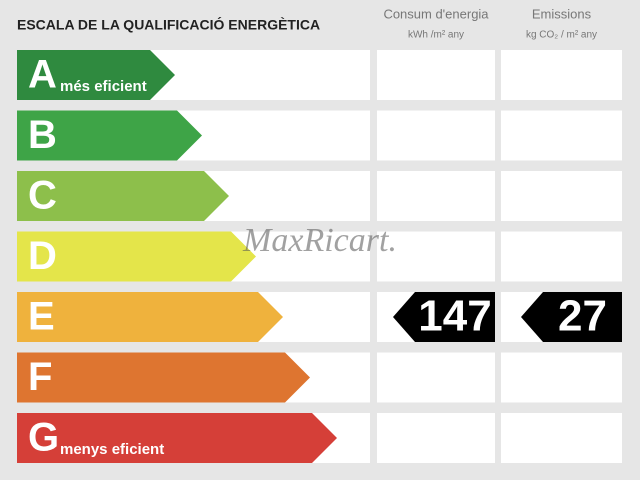 The width and height of the screenshot is (640, 480). I want to click on column-unit: kWh /m² any, so click(436, 35).